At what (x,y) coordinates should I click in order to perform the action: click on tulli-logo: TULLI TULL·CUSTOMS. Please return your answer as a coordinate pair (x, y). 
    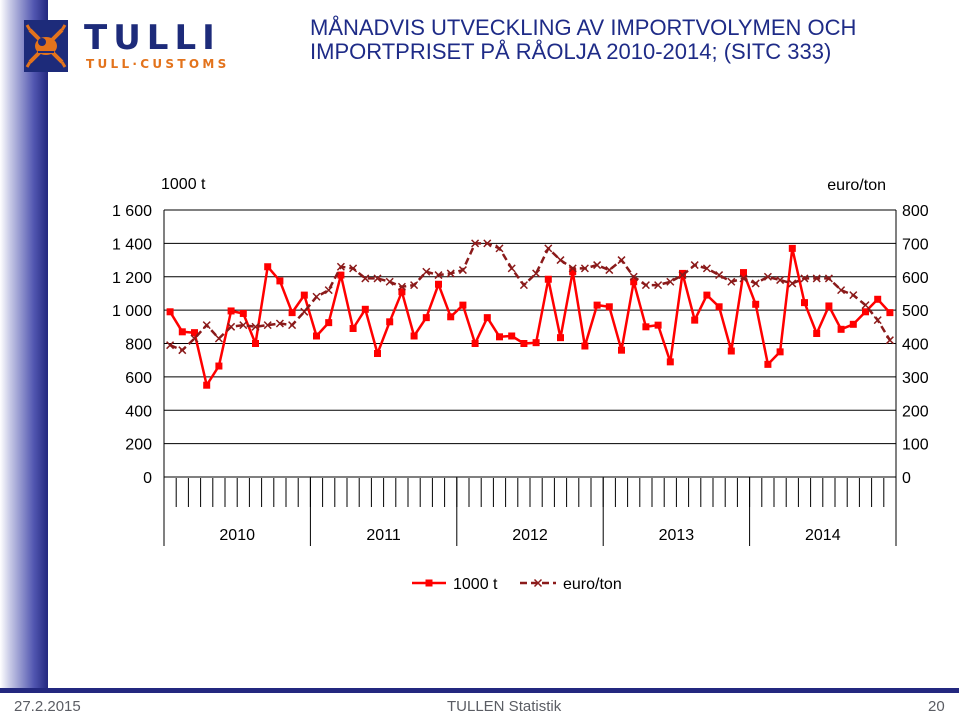
    Looking at the image, I should click on (139, 46).